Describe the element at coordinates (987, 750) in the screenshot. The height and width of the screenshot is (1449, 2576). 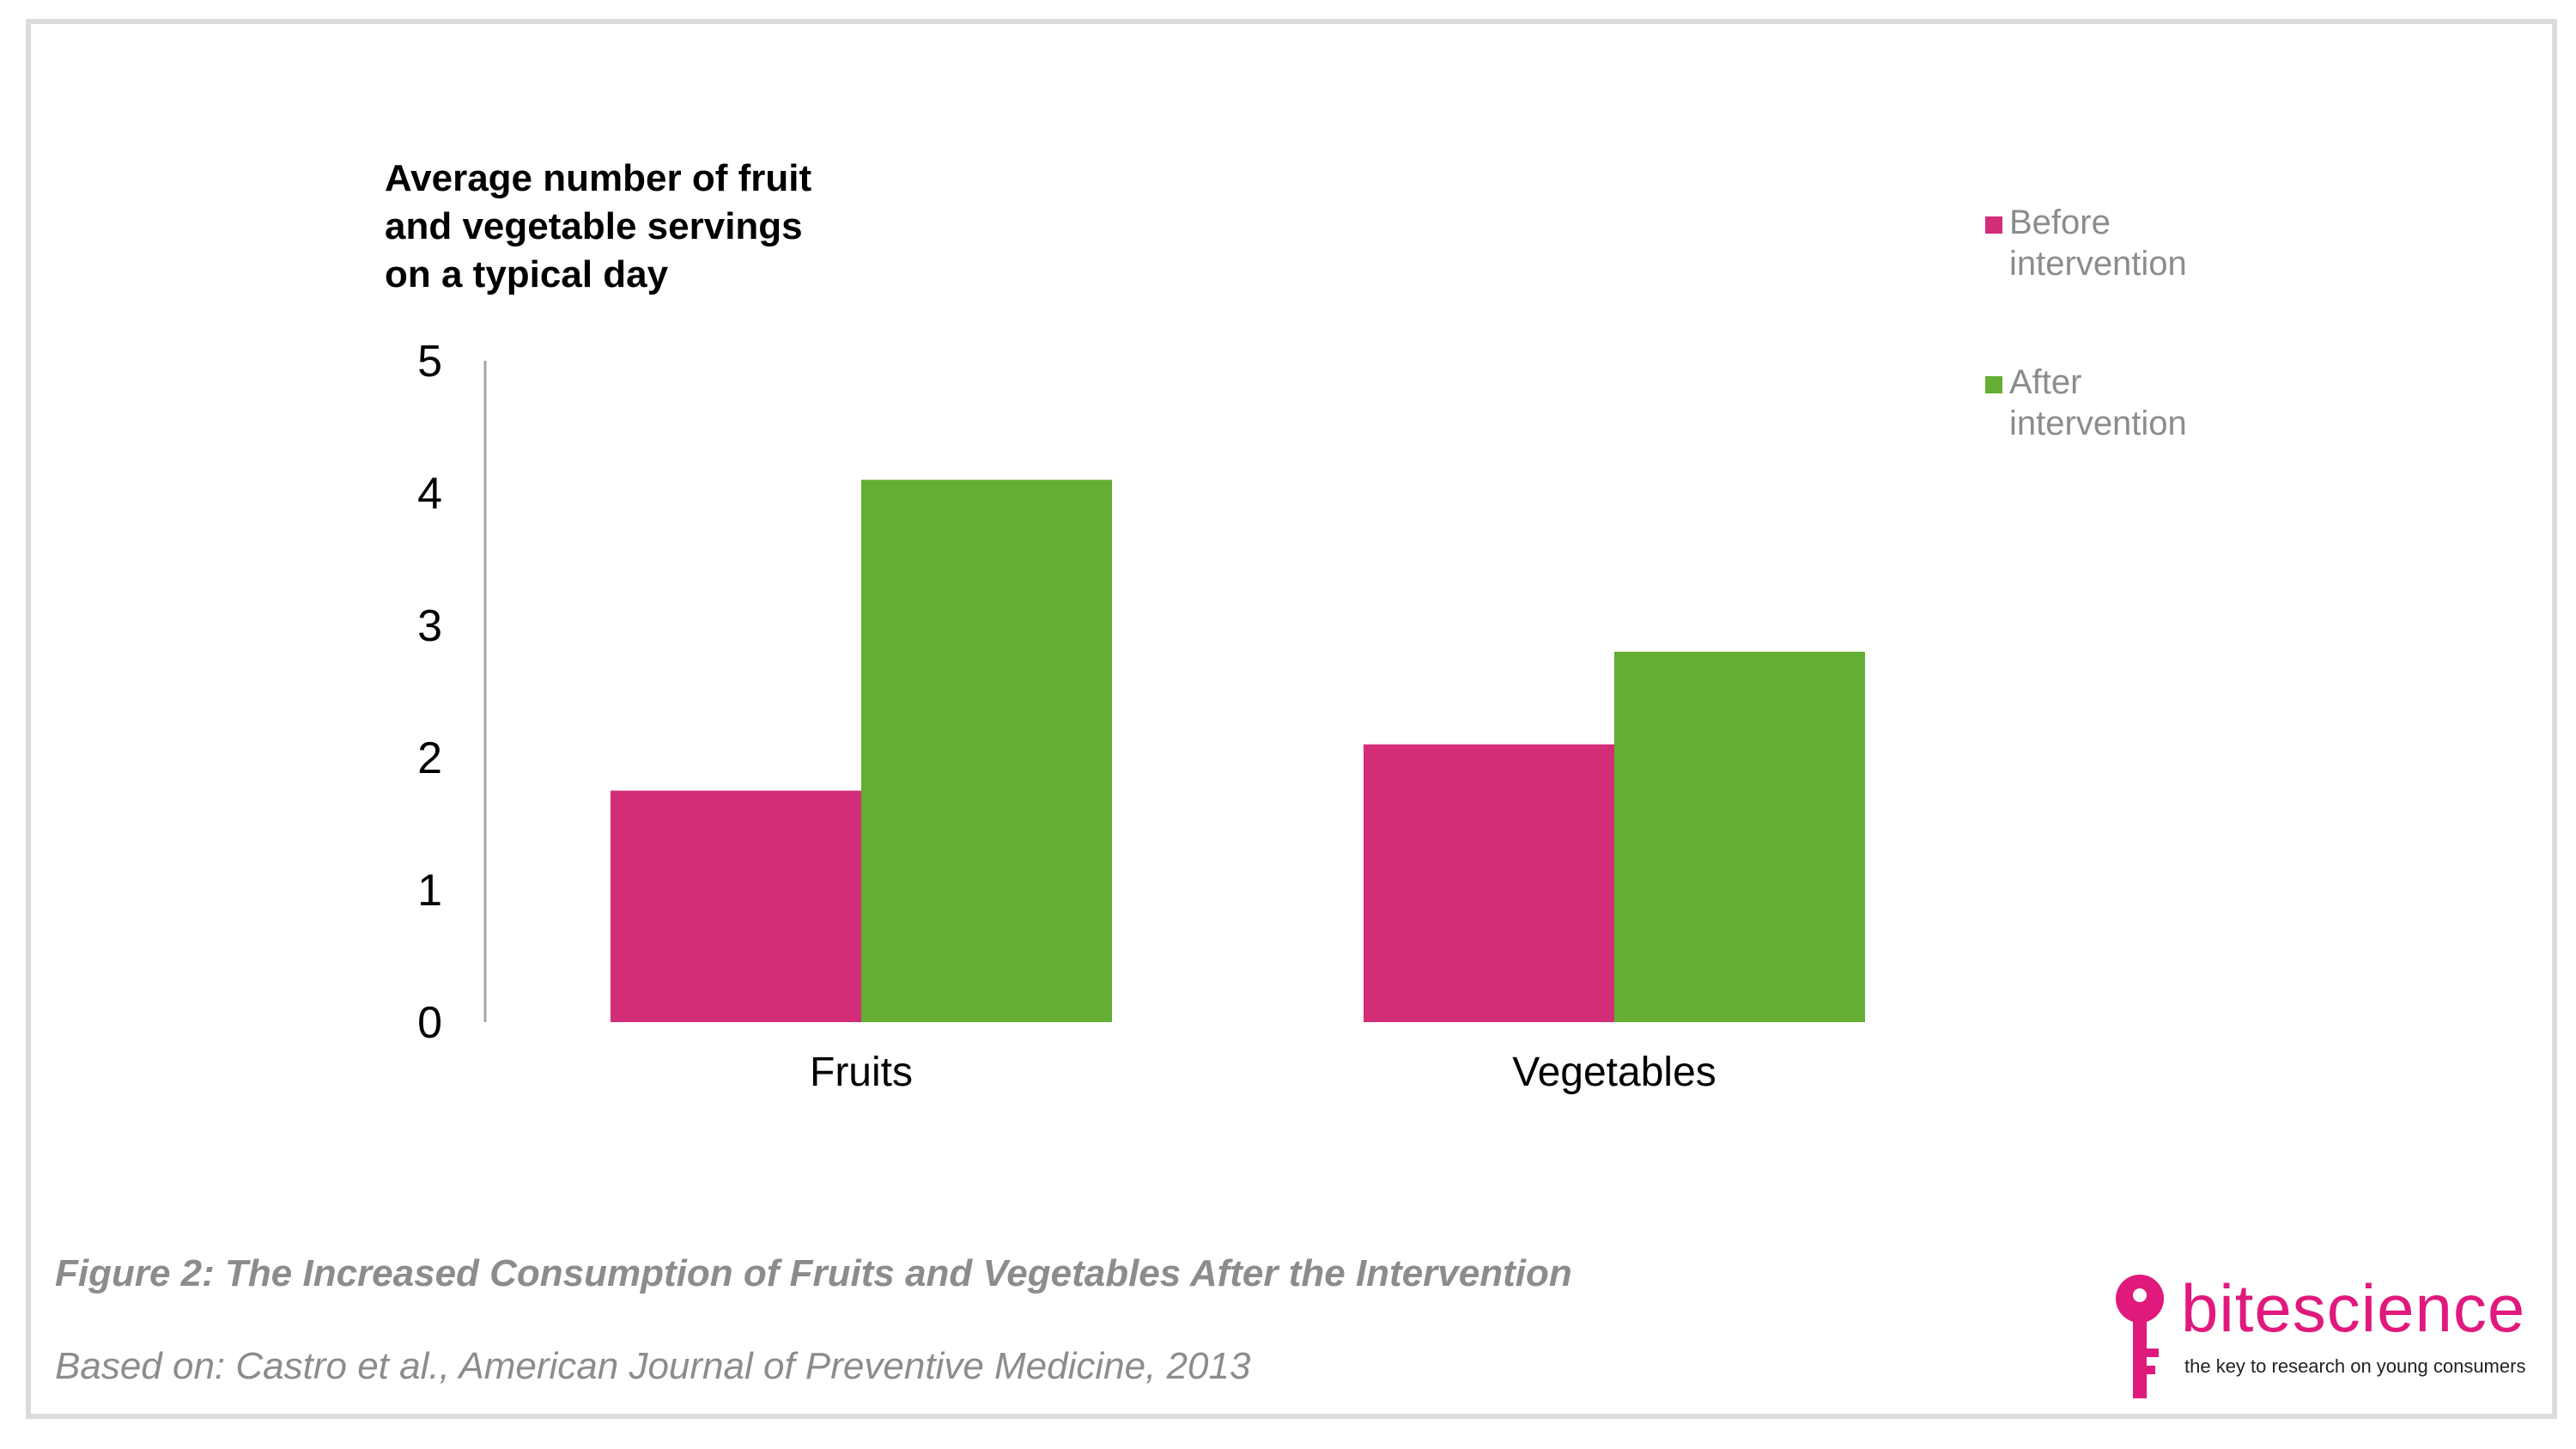
I see `bar-fruits-after` at that location.